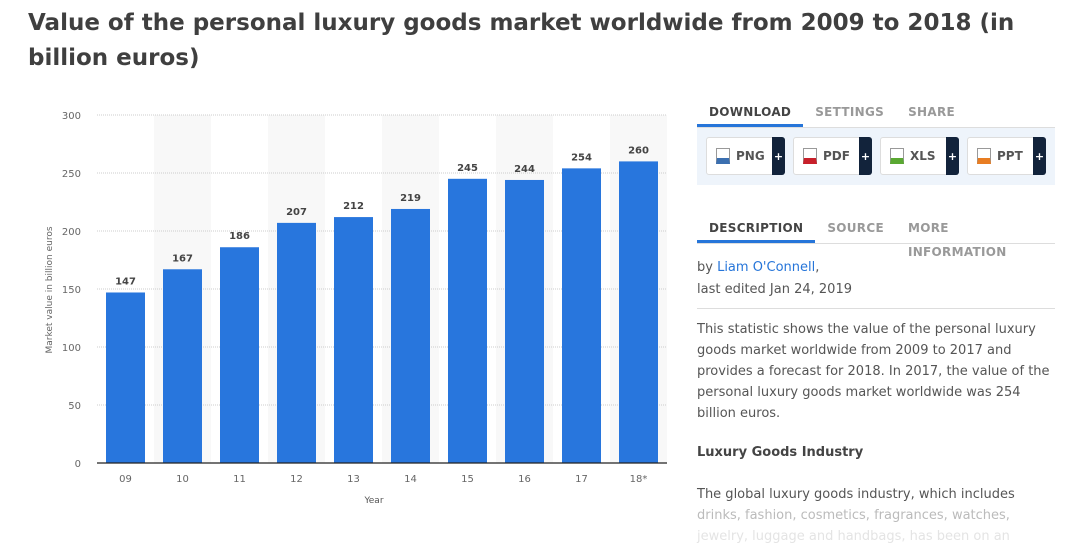  I want to click on x-tick-label: 10, so click(182, 479).